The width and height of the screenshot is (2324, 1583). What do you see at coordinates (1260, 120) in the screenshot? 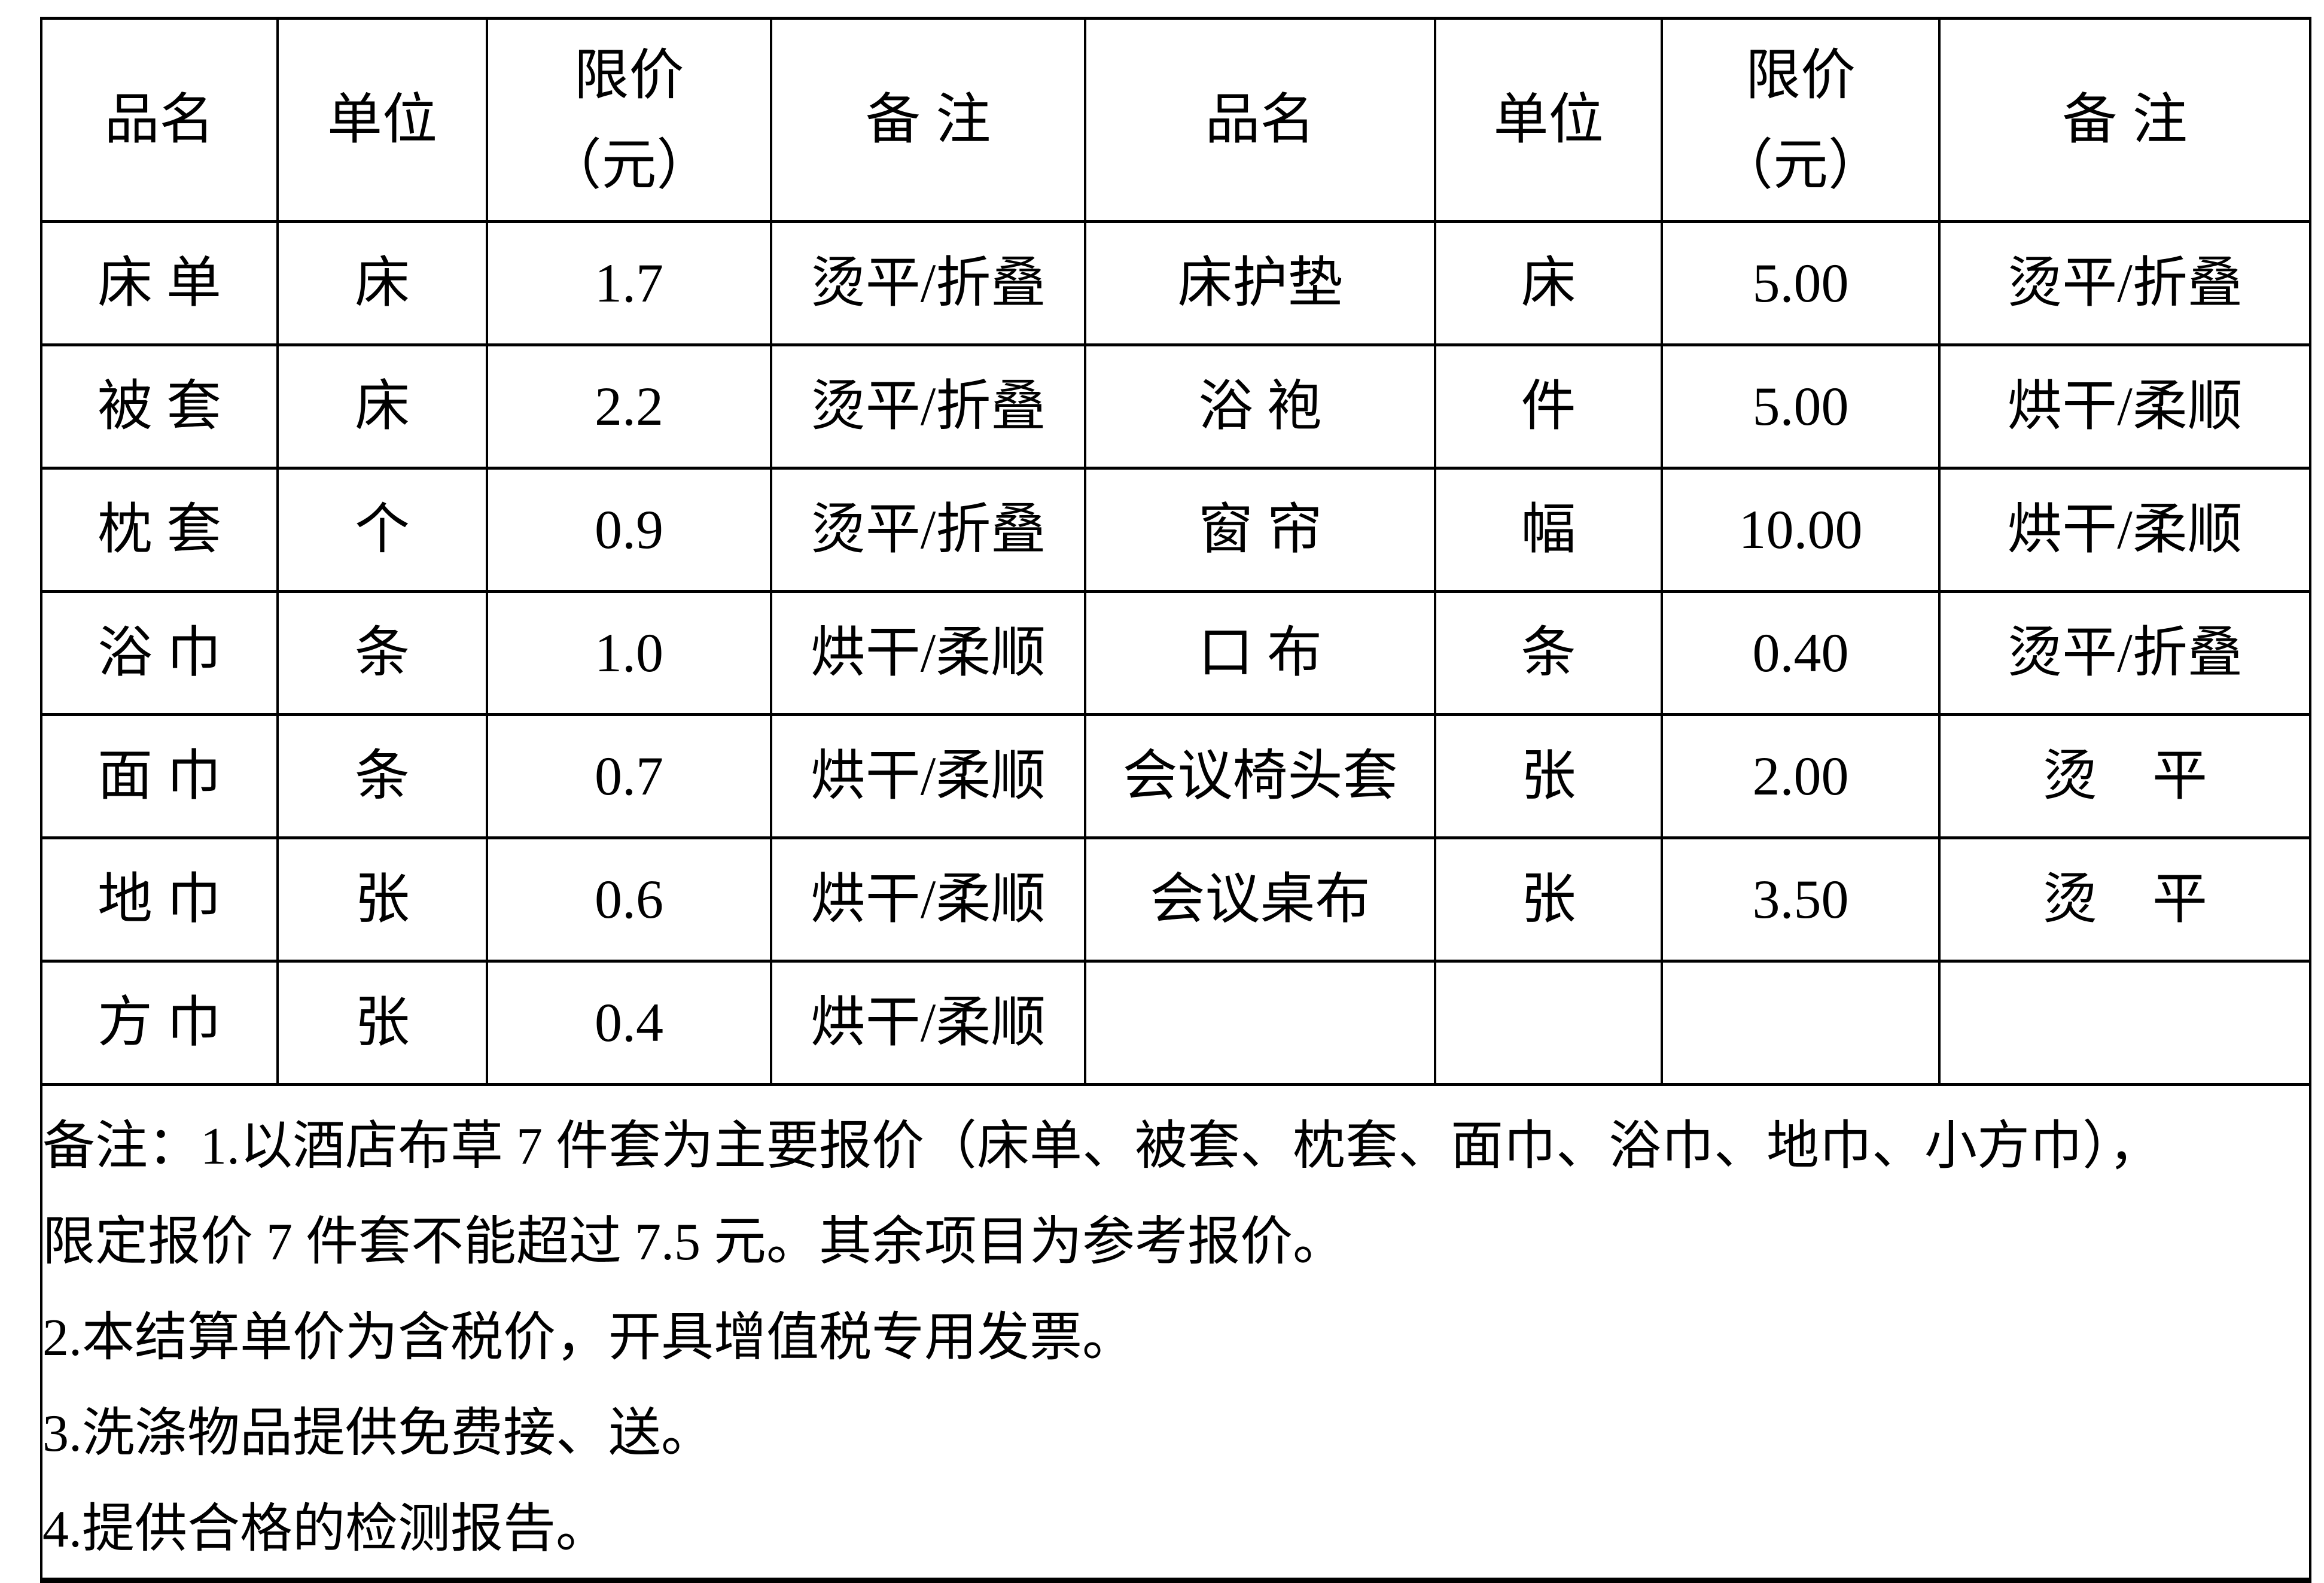
I see `header-product-name-right: 品名` at bounding box center [1260, 120].